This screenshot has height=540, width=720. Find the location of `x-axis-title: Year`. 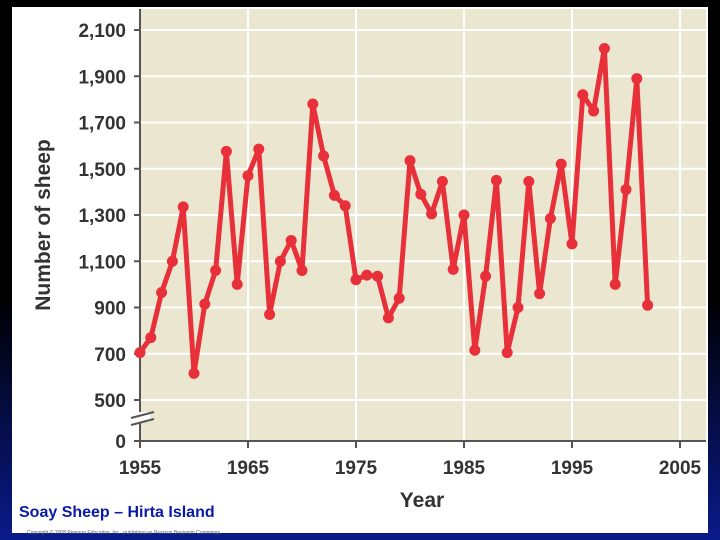

x-axis-title: Year is located at coordinates (422, 500).